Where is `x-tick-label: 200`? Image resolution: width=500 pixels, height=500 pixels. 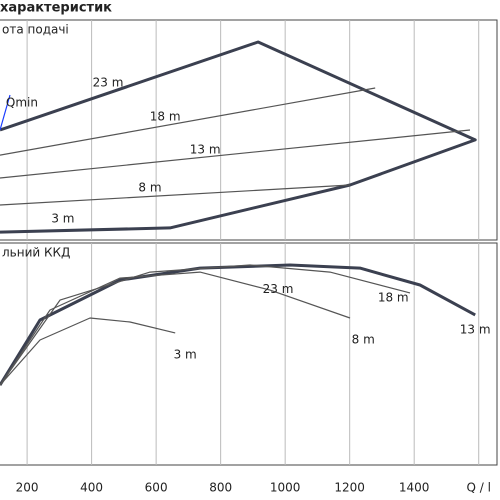
x-tick-label: 200 is located at coordinates (27, 488).